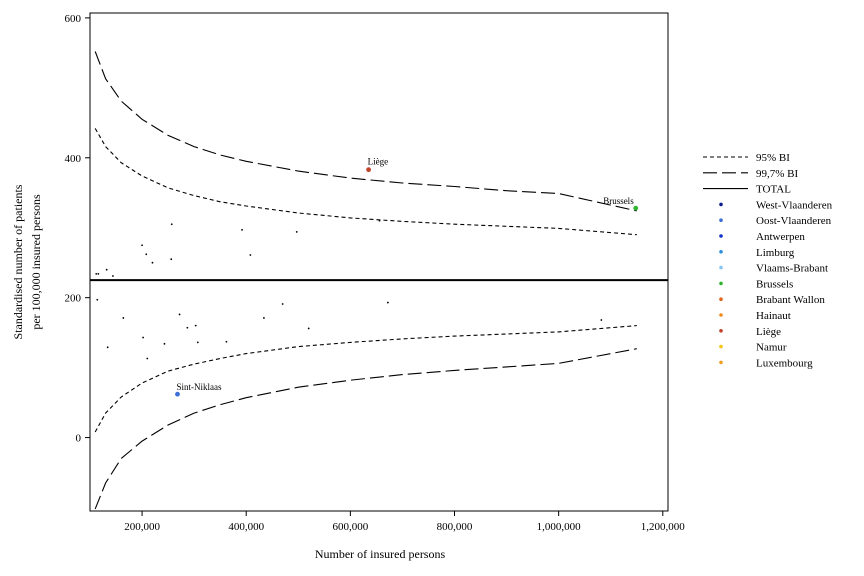 Image resolution: width=864 pixels, height=576 pixels. I want to click on point-brussels, so click(636, 208).